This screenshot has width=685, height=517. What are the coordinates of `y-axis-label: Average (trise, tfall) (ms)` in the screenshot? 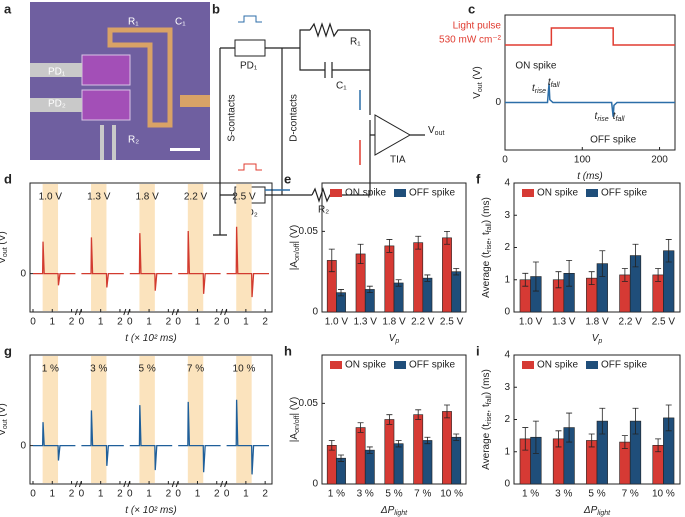 It's located at (487, 419).